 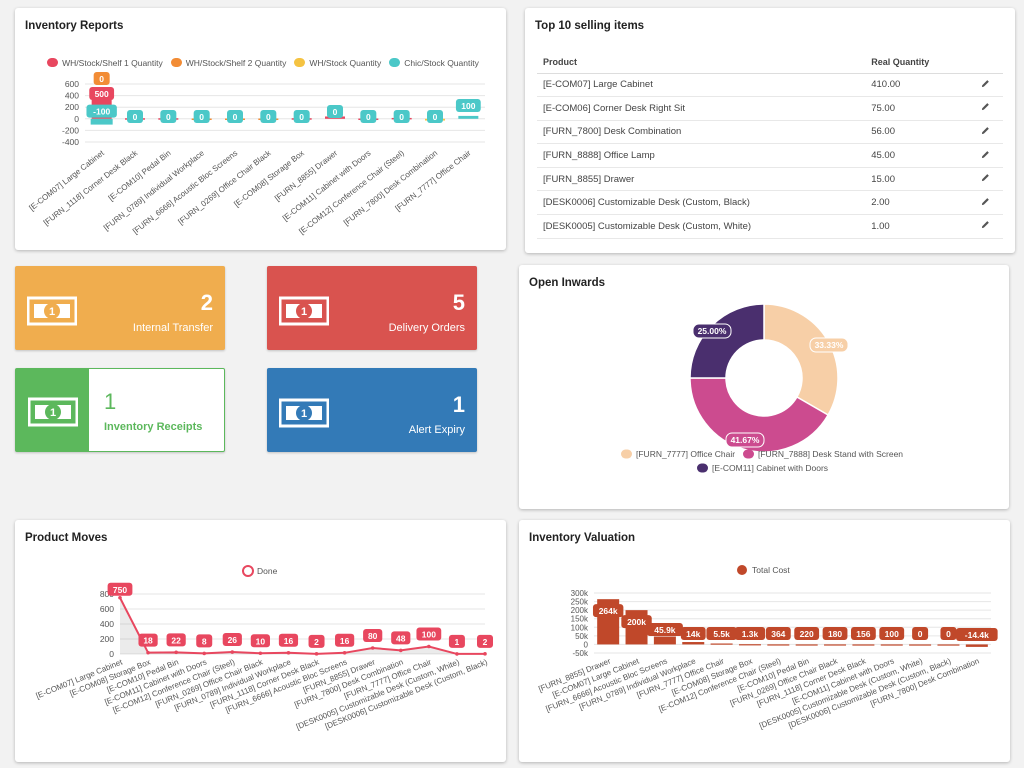 I want to click on y-tick-label: 0, so click(x=586, y=644).